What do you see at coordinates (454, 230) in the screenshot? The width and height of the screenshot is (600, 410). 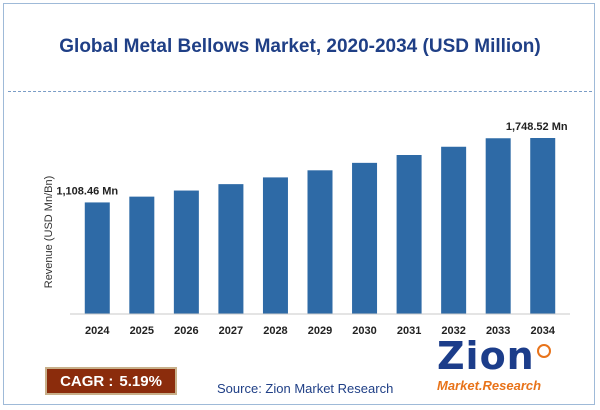 I see `bar-2032` at bounding box center [454, 230].